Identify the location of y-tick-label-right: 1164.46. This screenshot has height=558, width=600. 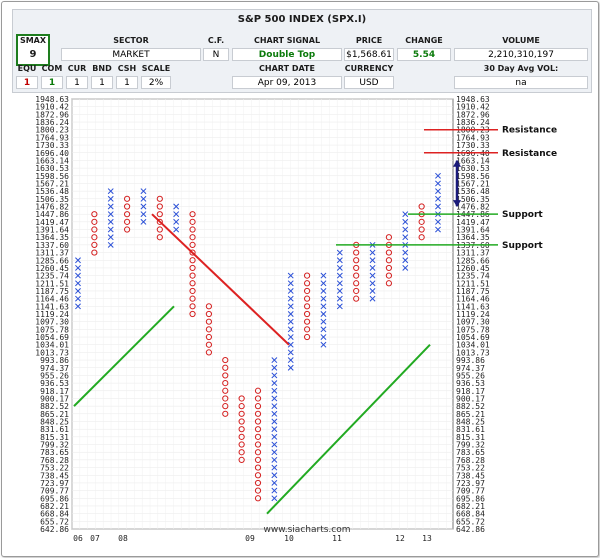
(473, 299).